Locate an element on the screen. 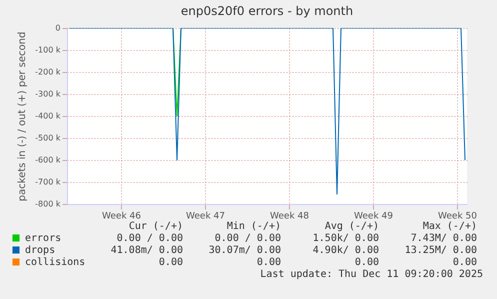 This screenshot has height=299, width=497. text: Min (-/+) is located at coordinates (253, 227).